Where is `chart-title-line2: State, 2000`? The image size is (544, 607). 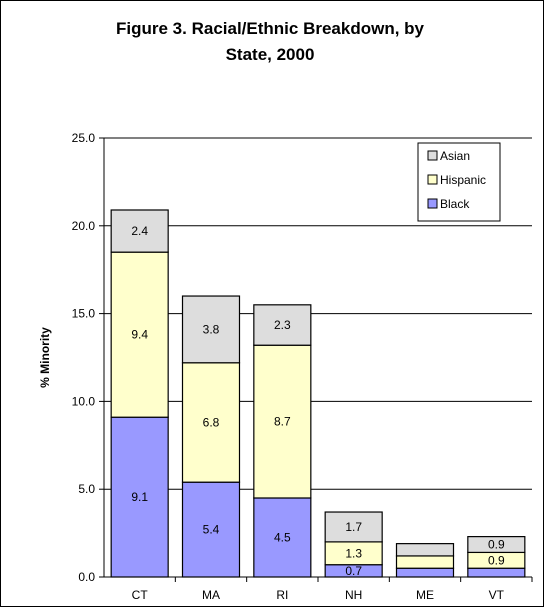
chart-title-line2: State, 2000 is located at coordinates (270, 54).